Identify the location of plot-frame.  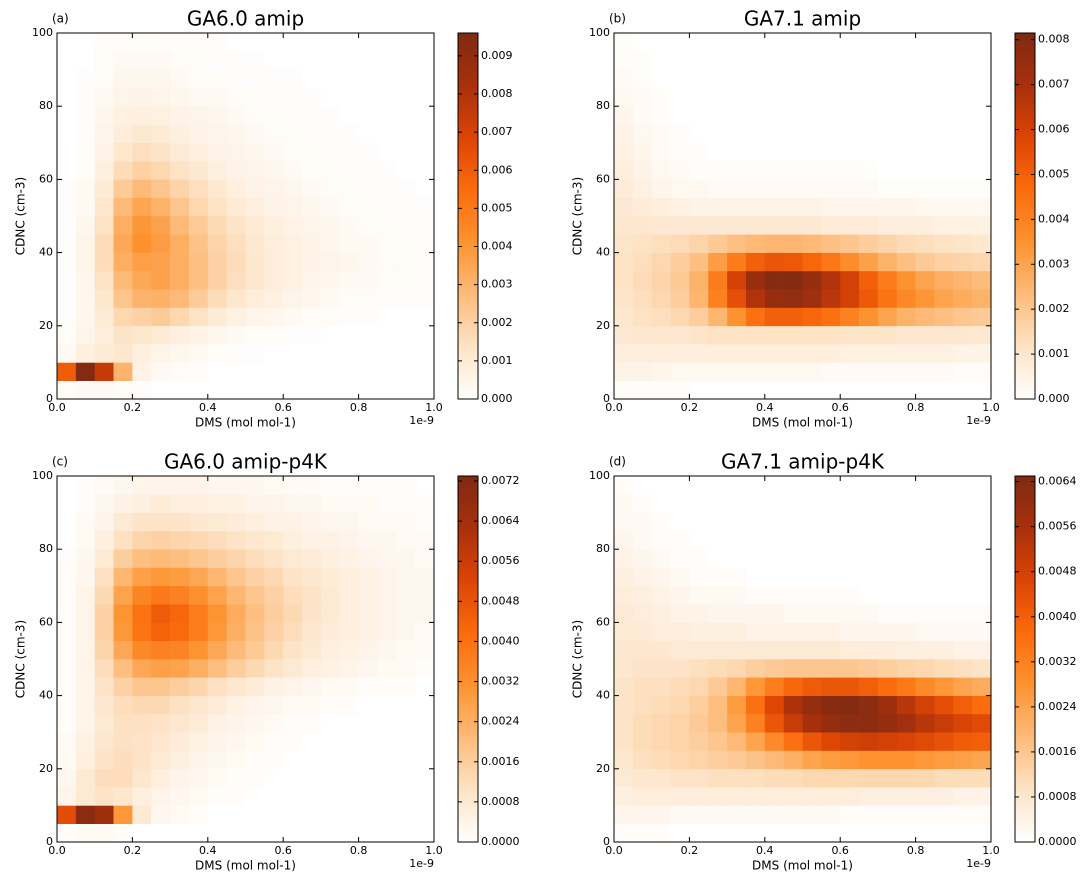
(802, 216).